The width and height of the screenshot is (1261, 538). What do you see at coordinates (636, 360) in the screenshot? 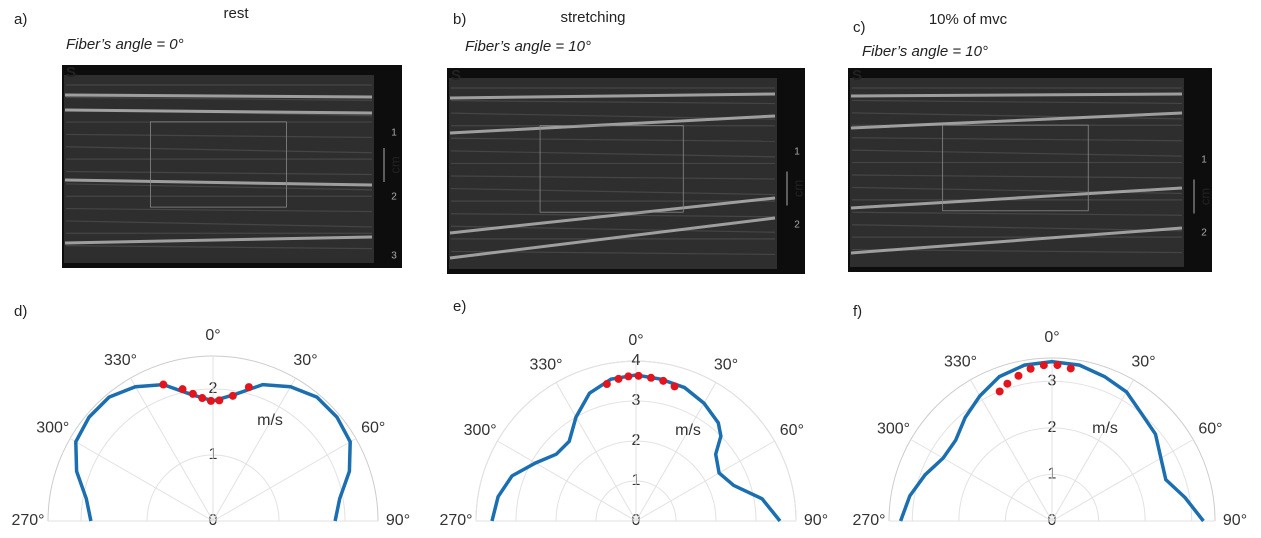
I see `r-tick-label: 4` at bounding box center [636, 360].